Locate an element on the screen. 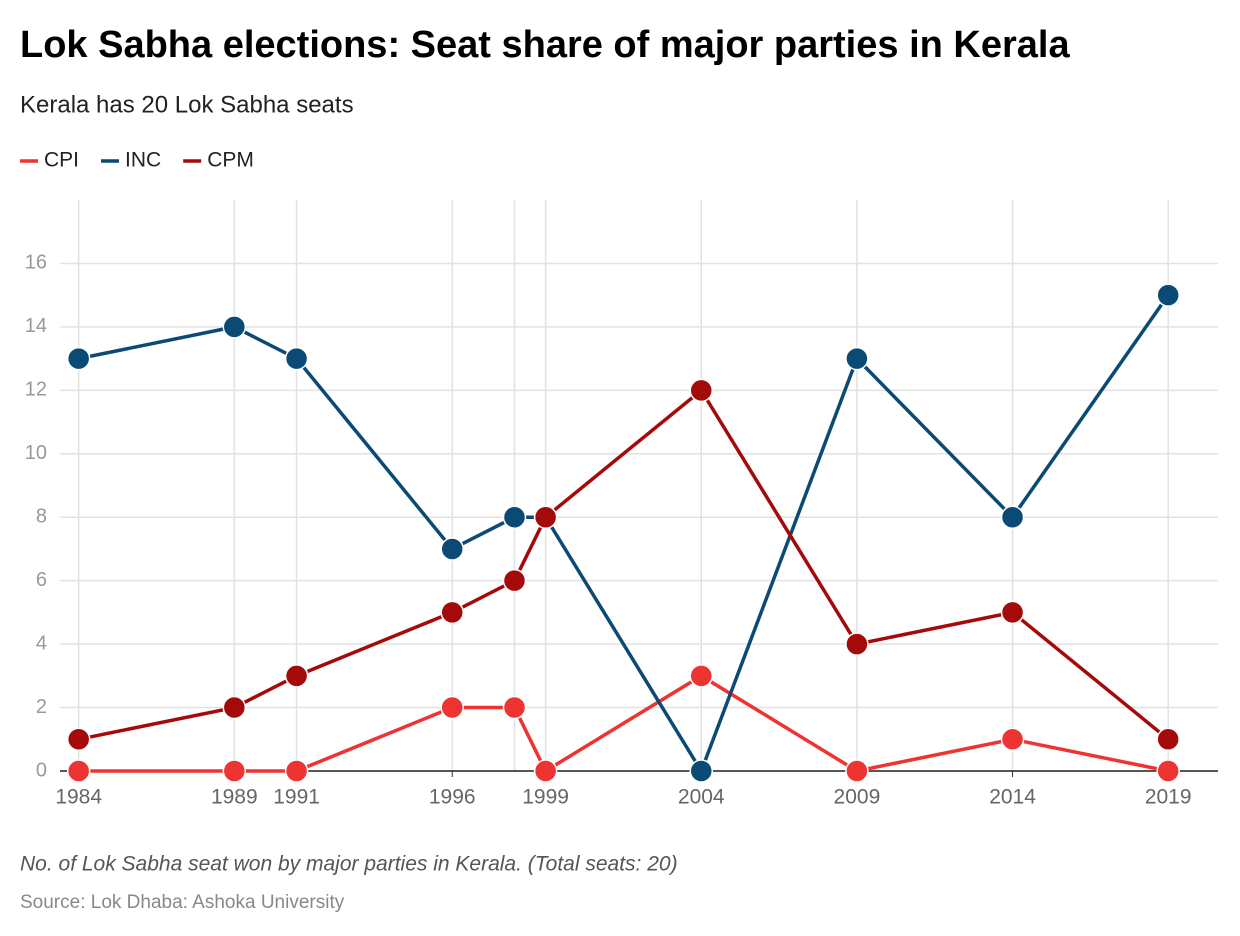  chart-subtitle: Kerala has 20 Lok Sabha seats is located at coordinates (187, 104).